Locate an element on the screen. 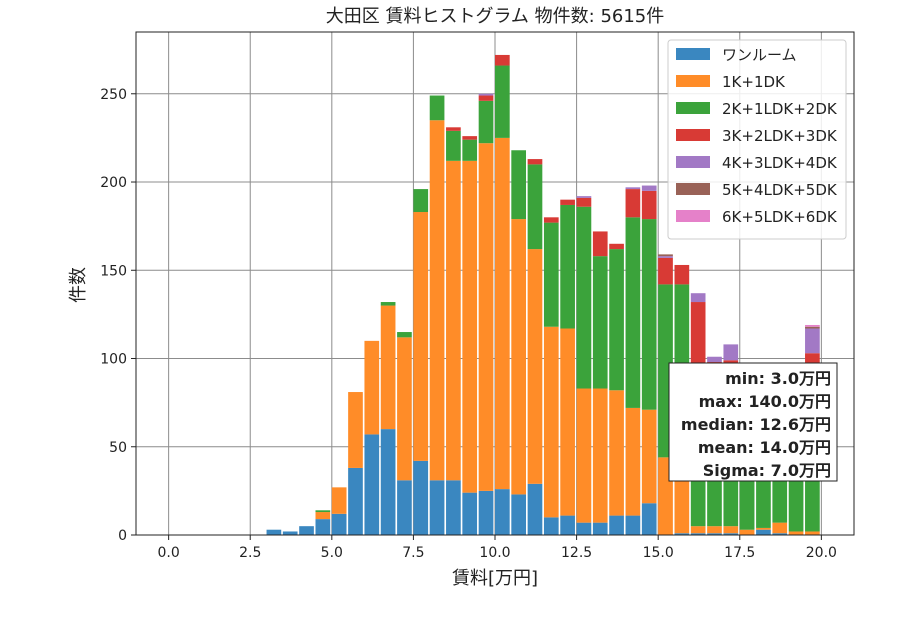 The height and width of the screenshot is (630, 900). y-axis-ticks: 0 50 100 150 200 250 is located at coordinates (118, 315).